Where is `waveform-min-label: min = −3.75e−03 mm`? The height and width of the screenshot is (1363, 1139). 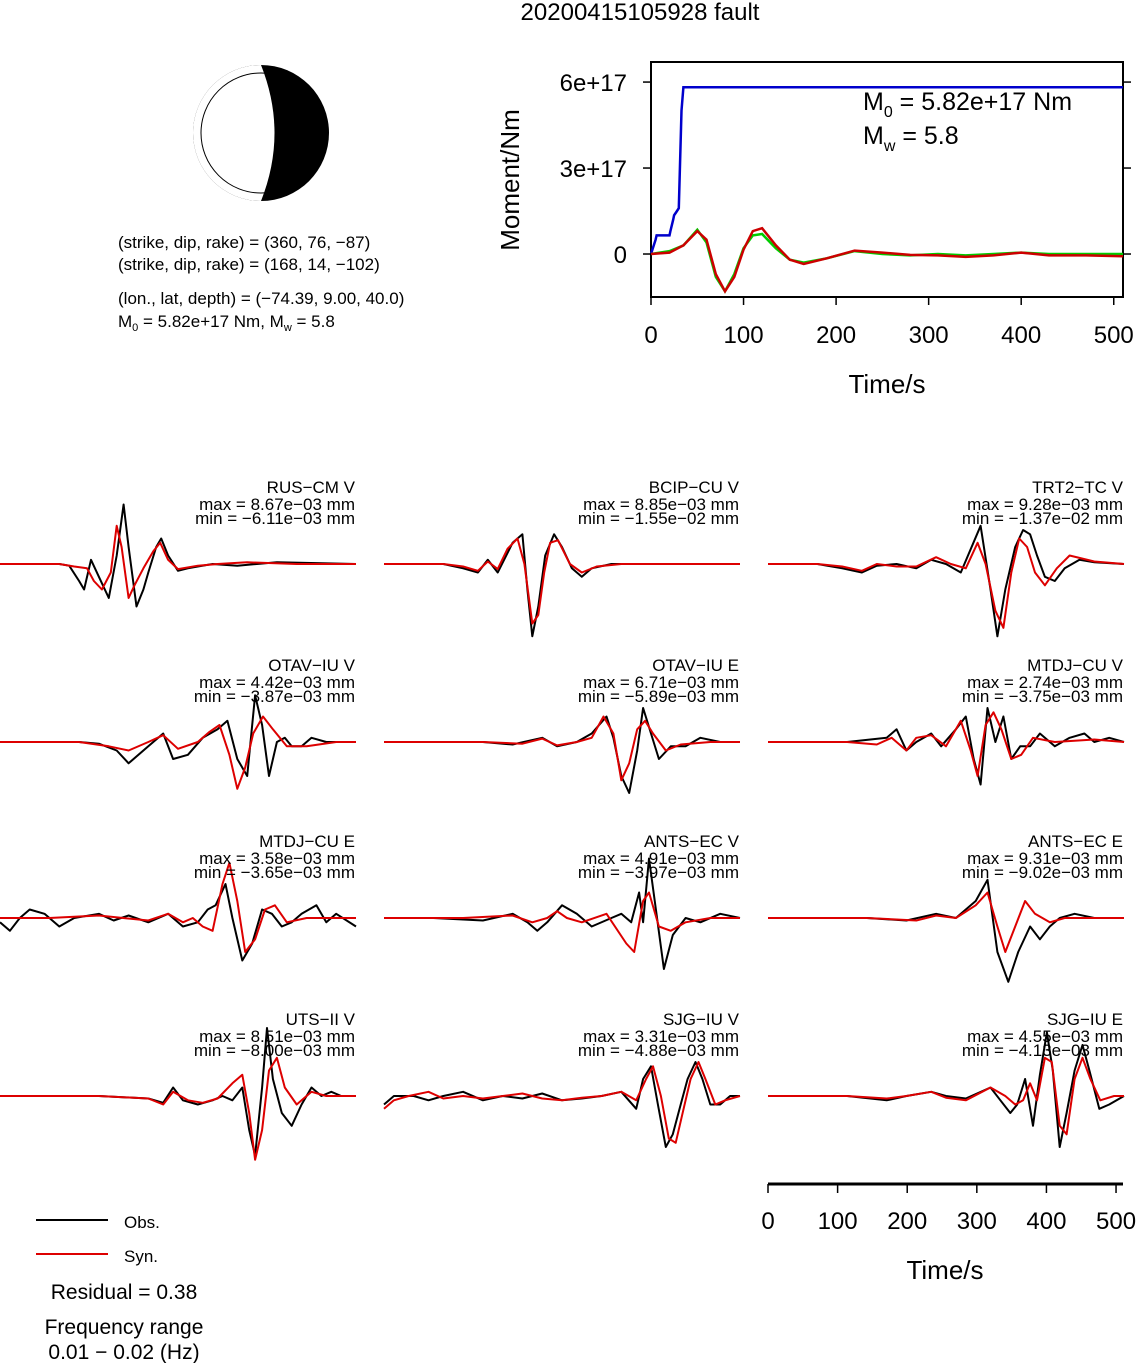 waveform-min-label: min = −3.75e−03 mm is located at coordinates (1042, 696).